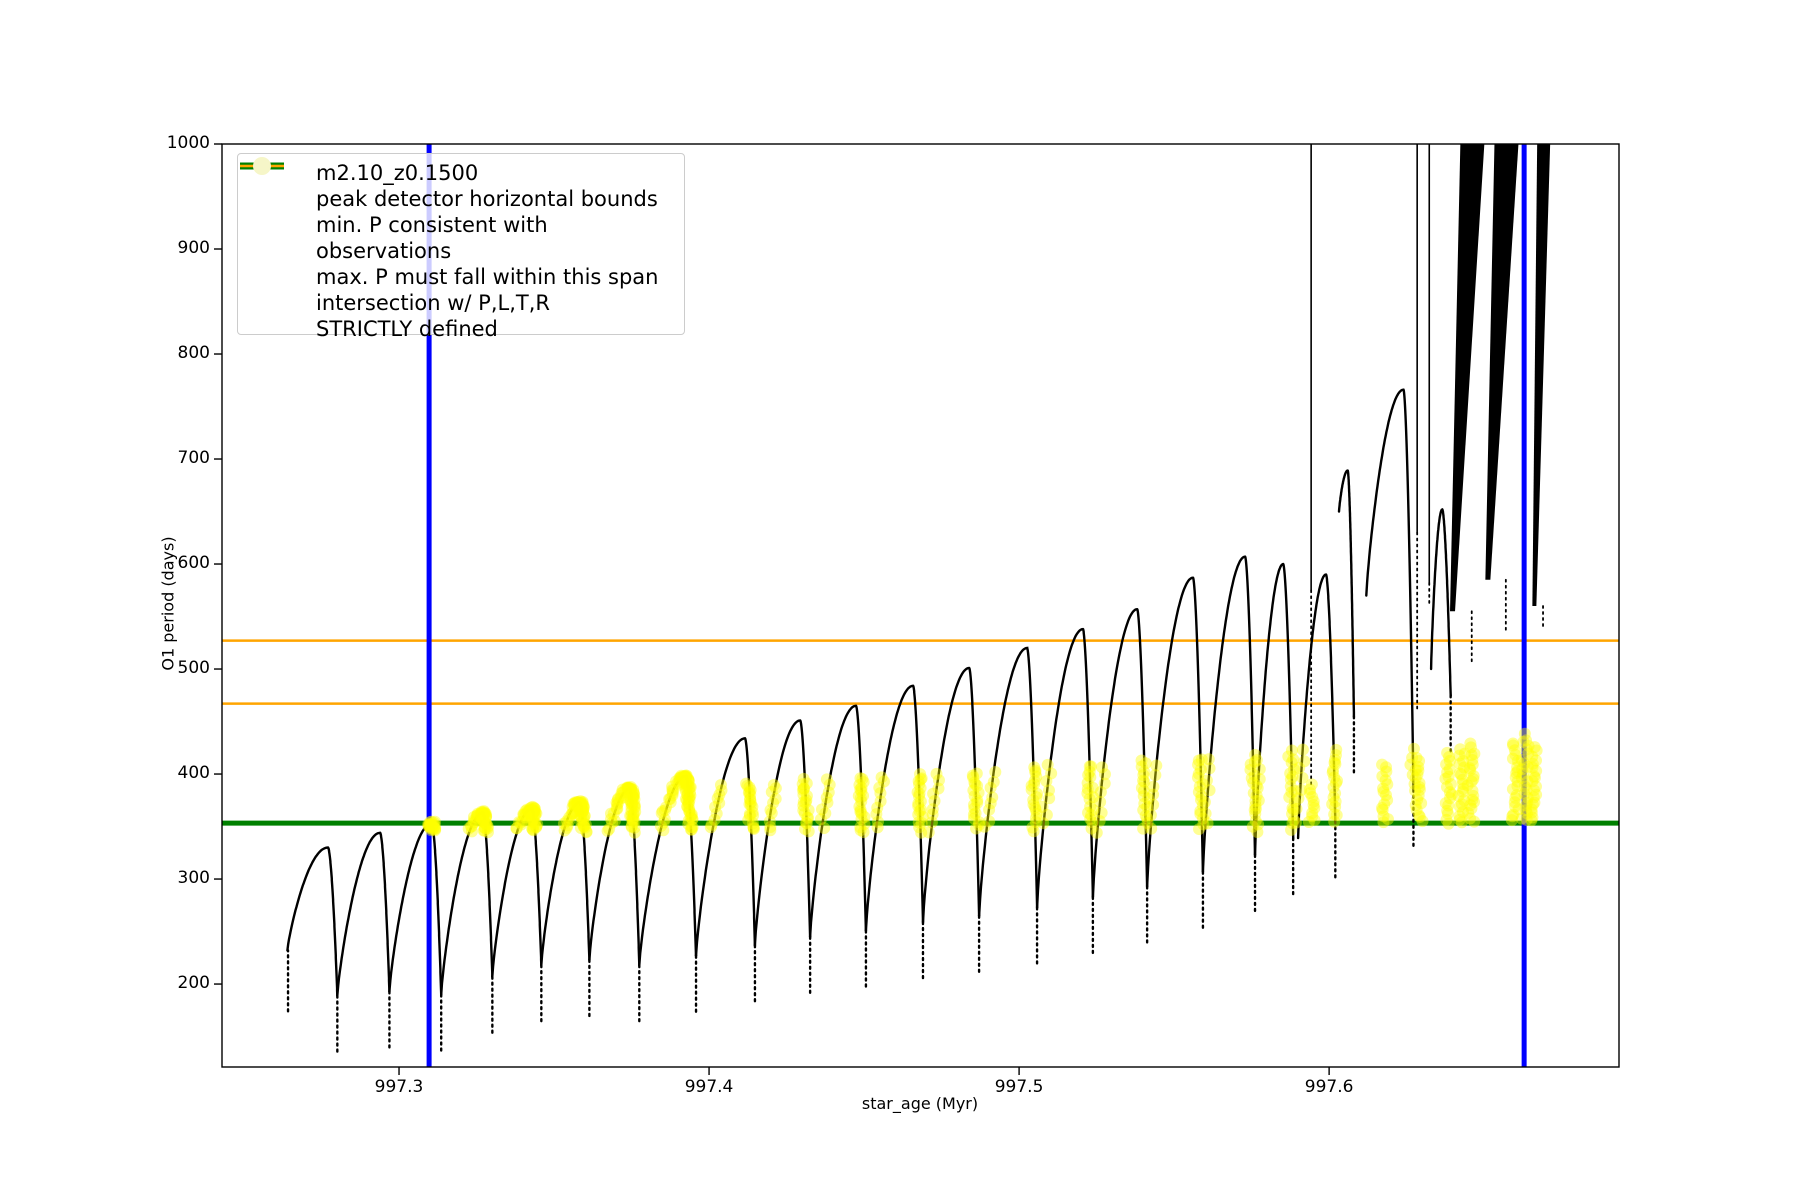 The image size is (1800, 1200). Describe the element at coordinates (193, 878) in the screenshot. I see `y-tick-label: 300` at that location.